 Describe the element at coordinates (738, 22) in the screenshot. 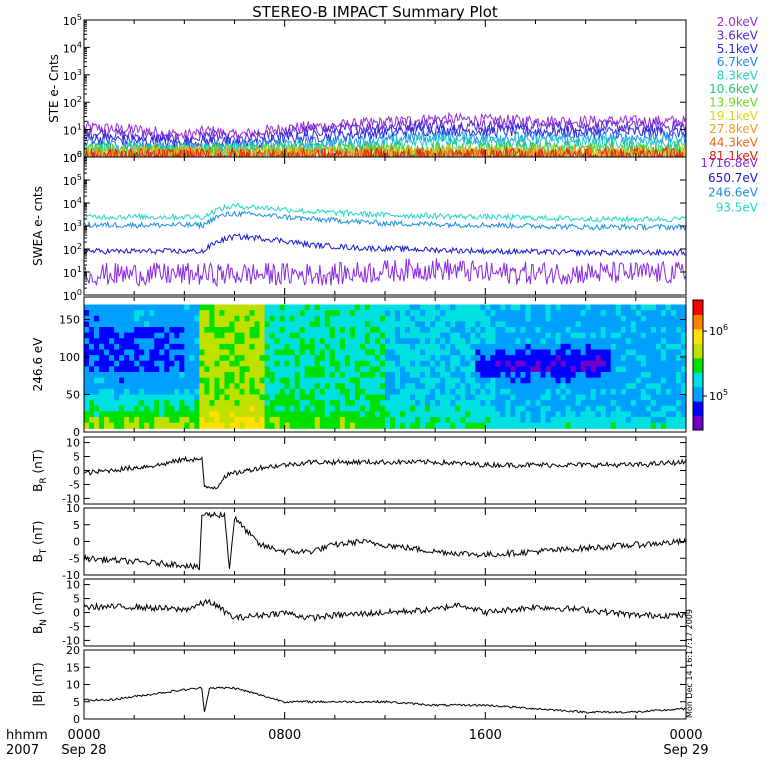

I see `legend-ste-item: 2.0keV` at that location.